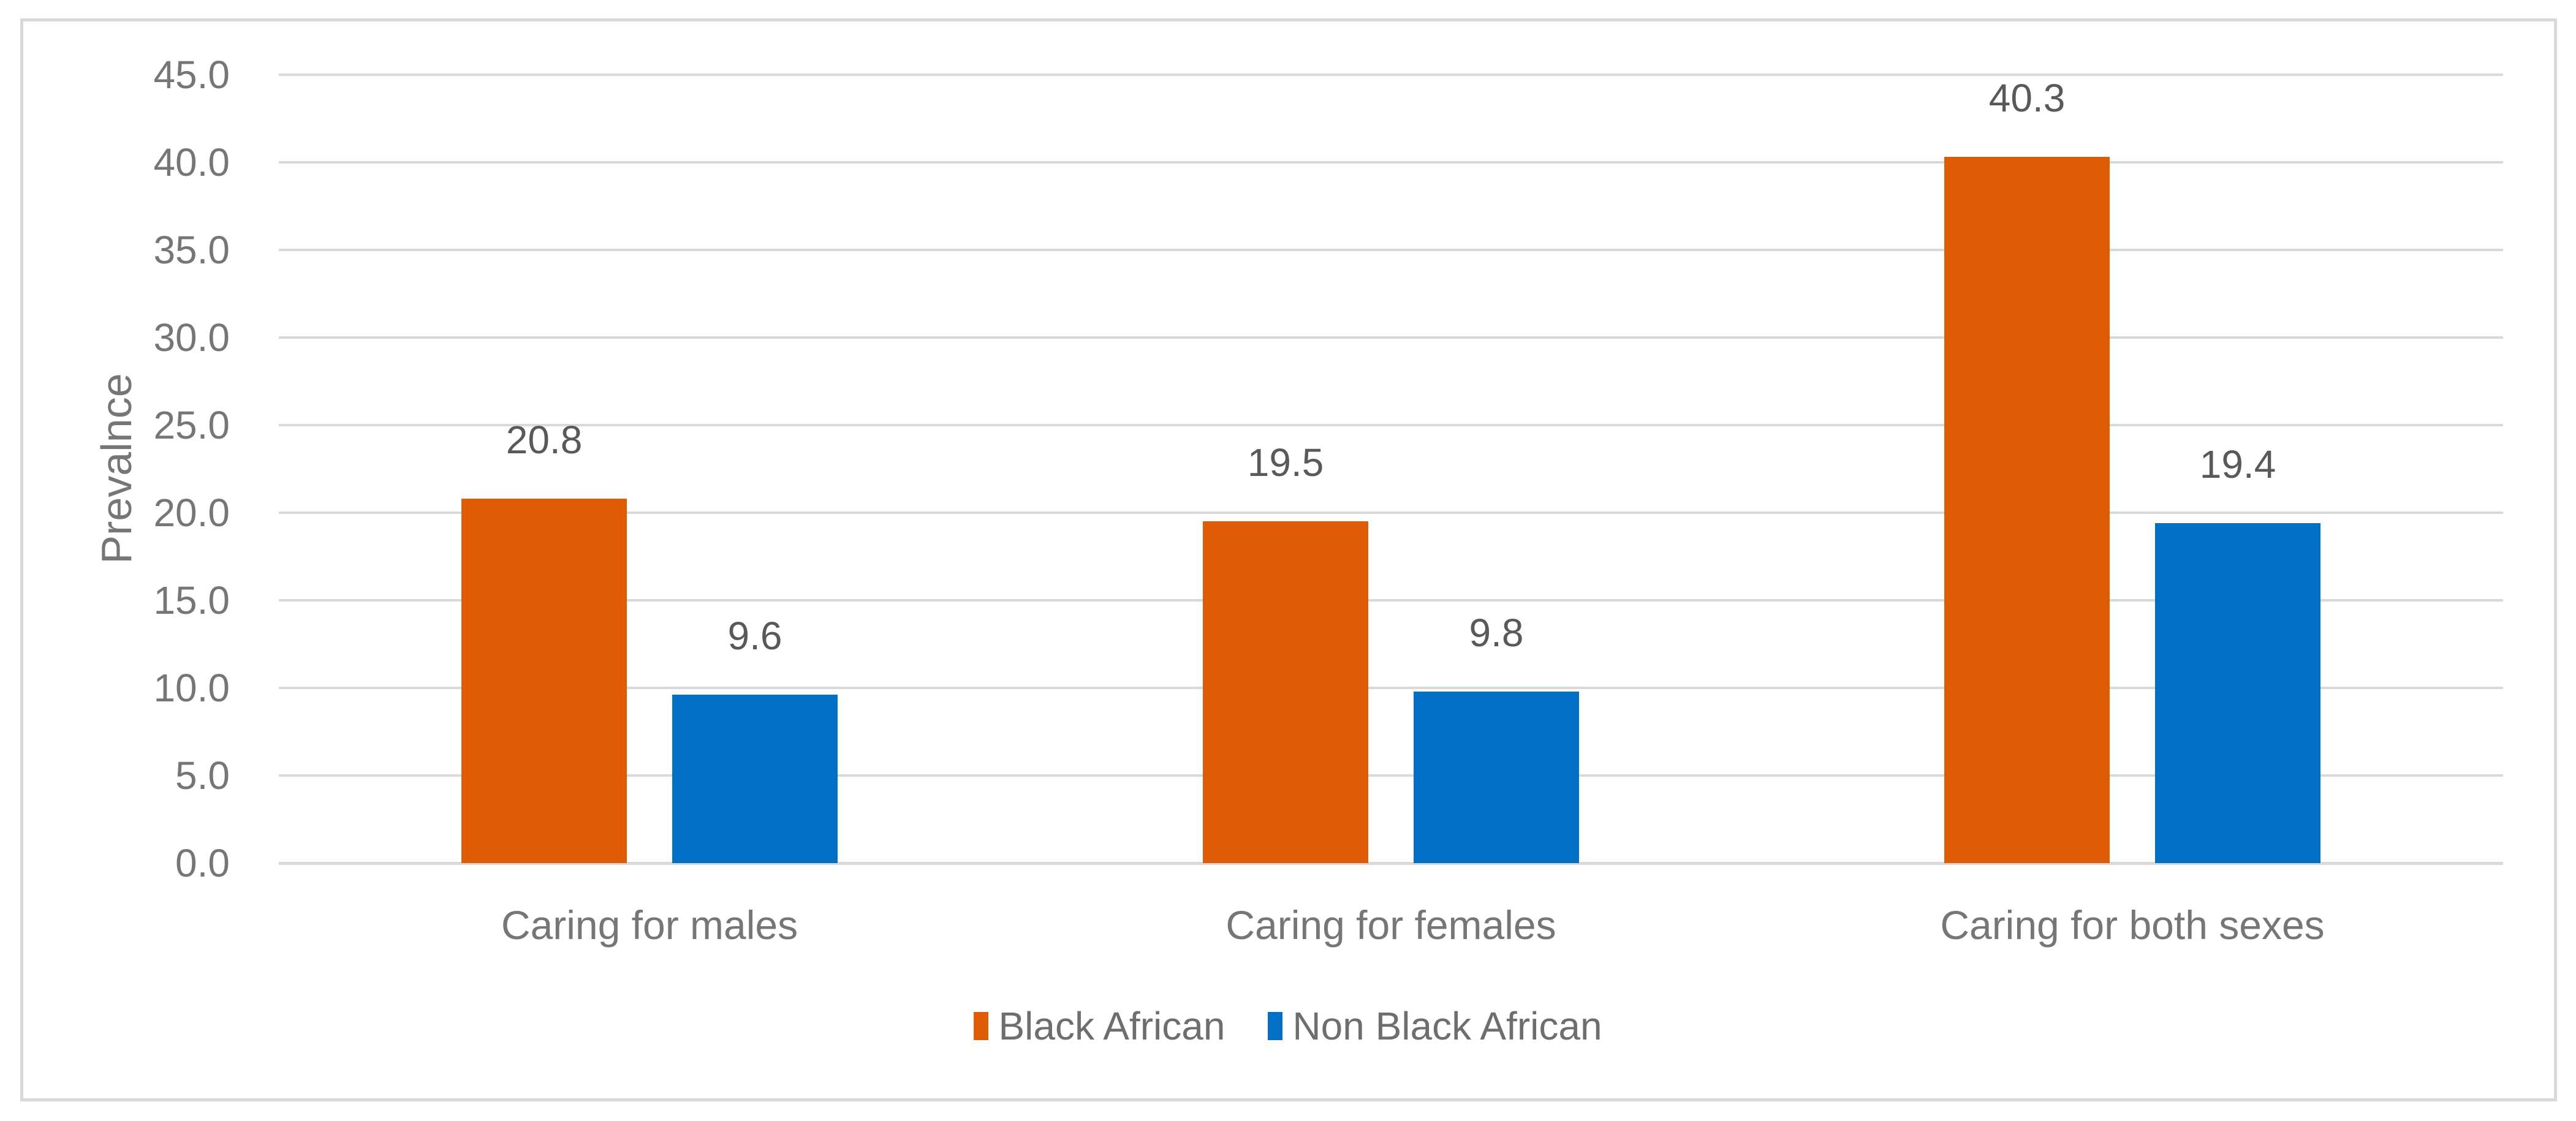 The image size is (2576, 1121). What do you see at coordinates (191, 162) in the screenshot?
I see `y-tick-label: 40.0` at bounding box center [191, 162].